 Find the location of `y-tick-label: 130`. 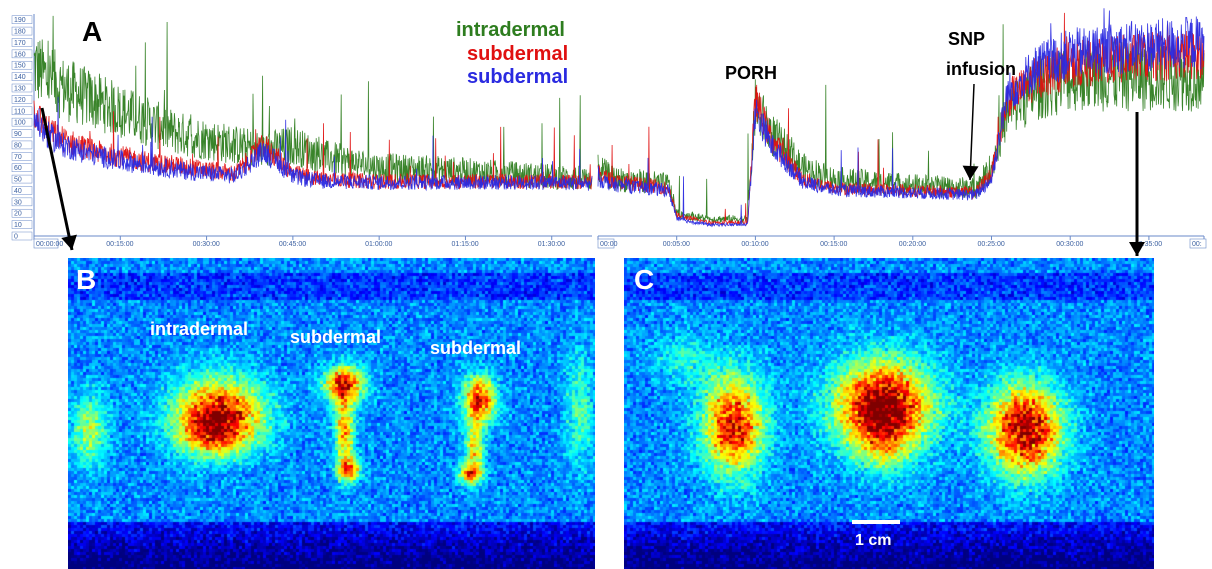

y-tick-label: 130 is located at coordinates (20, 89).